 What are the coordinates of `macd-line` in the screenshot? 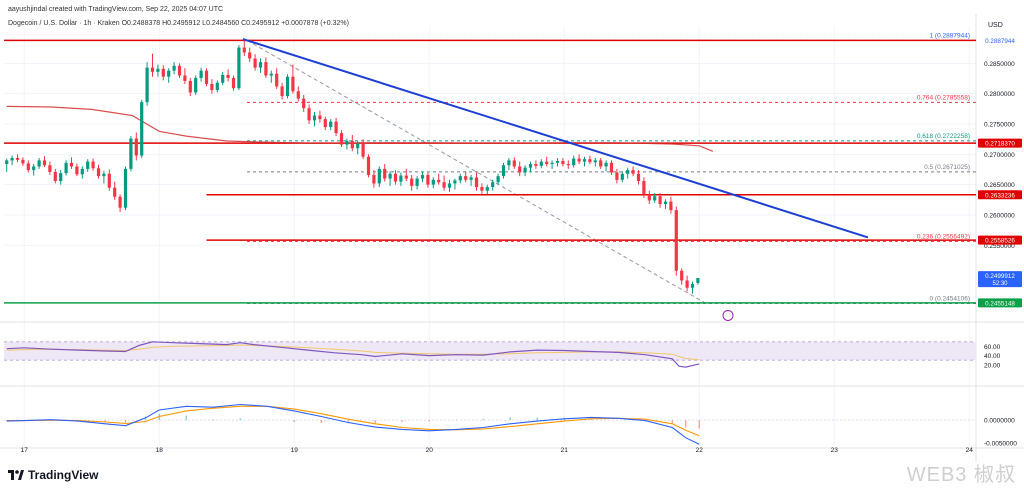 It's located at (353, 424).